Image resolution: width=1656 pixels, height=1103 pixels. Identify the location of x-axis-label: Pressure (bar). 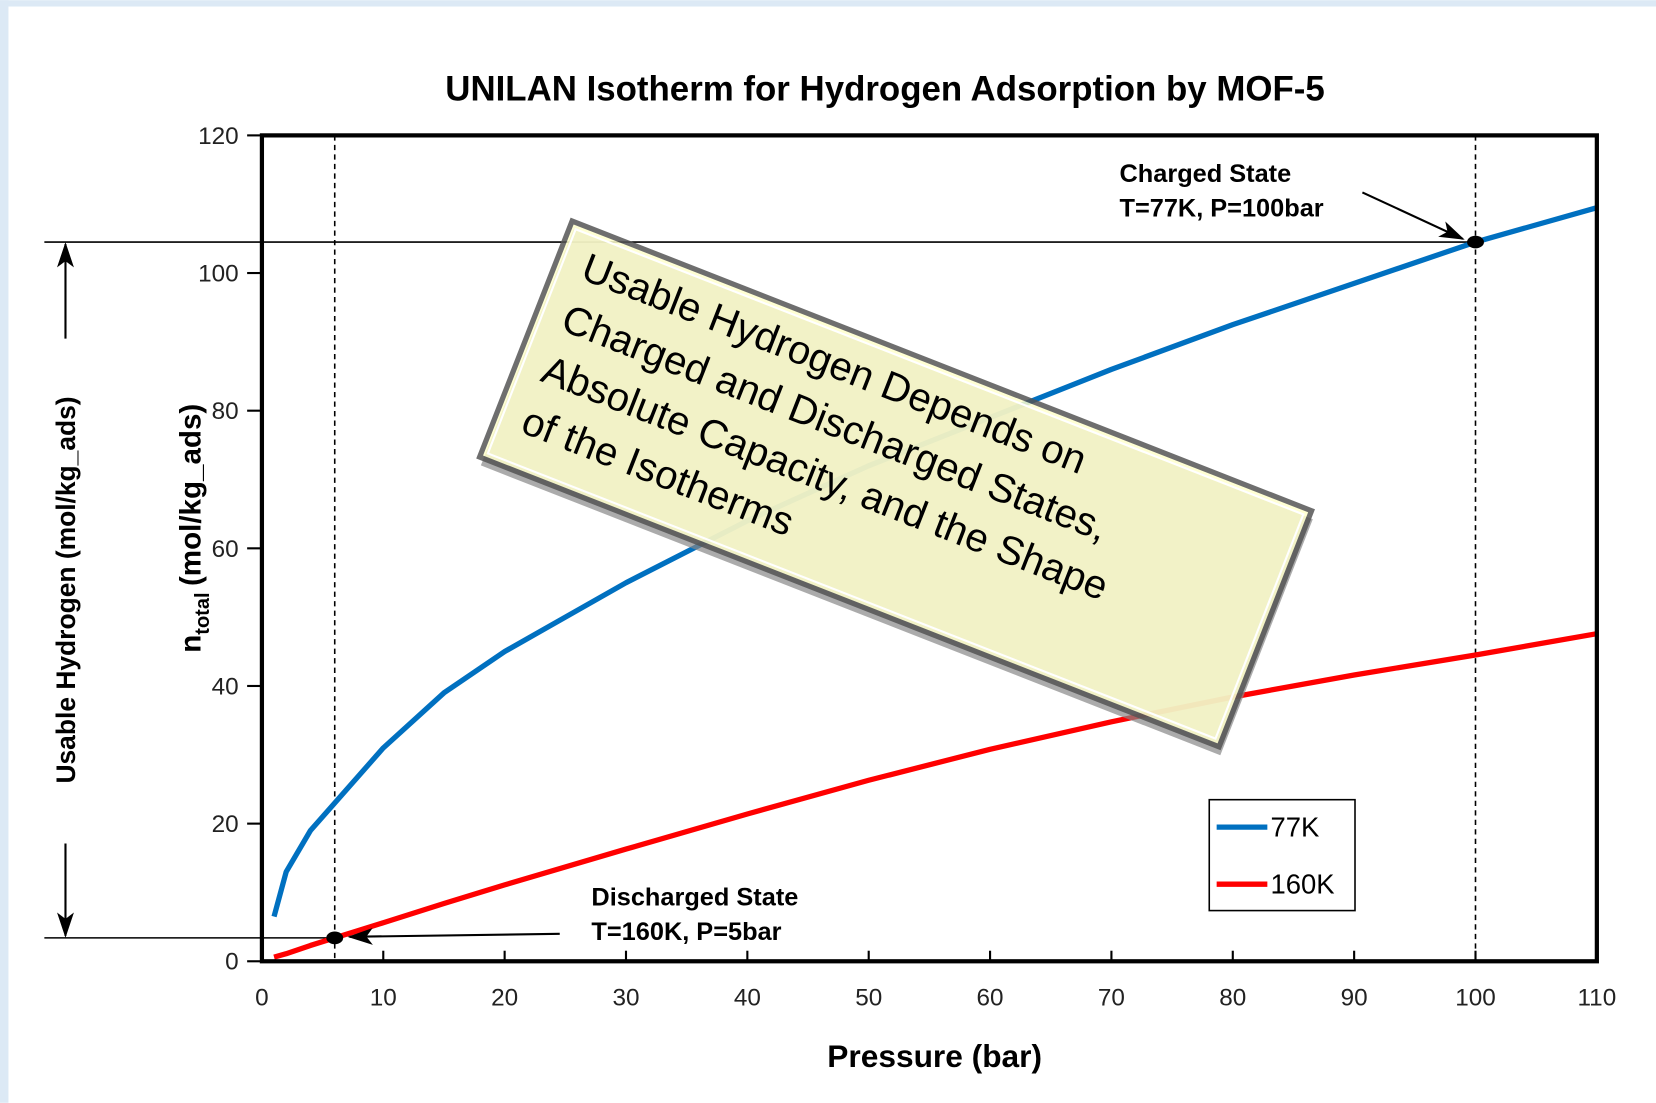
(934, 1056).